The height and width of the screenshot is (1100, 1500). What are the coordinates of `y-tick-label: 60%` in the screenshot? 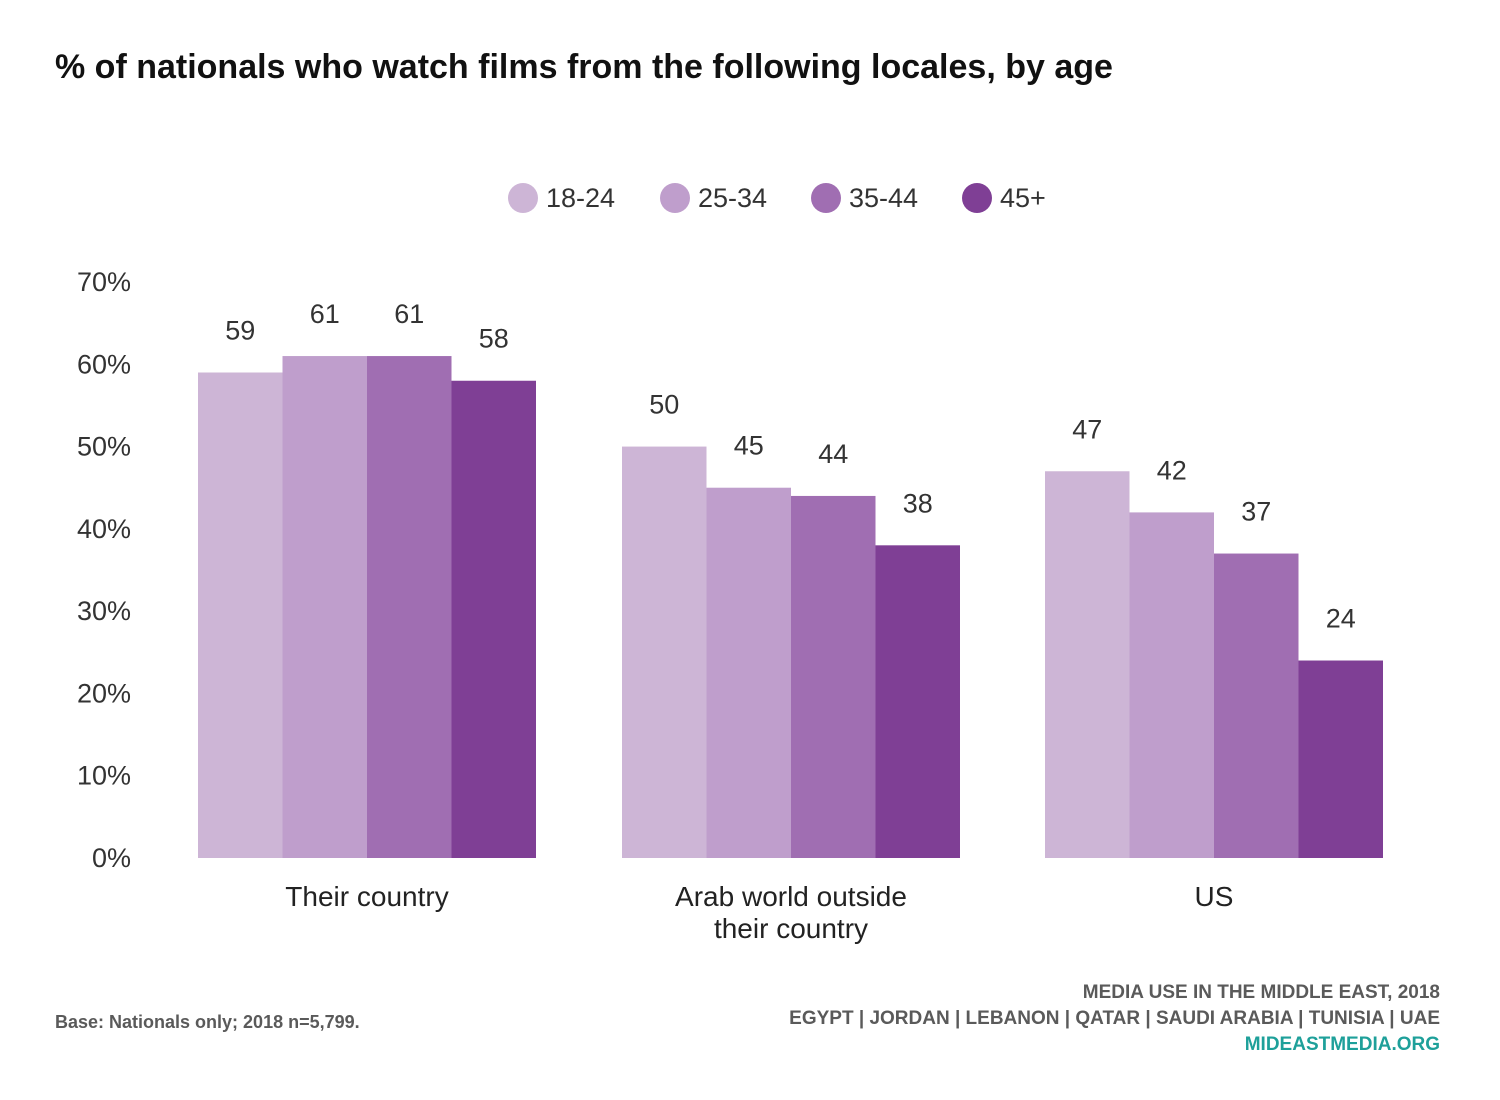 It's located at (104, 364).